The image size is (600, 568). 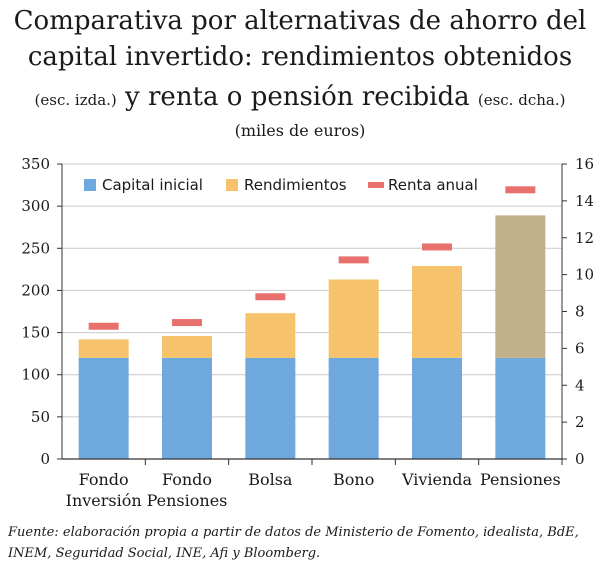 I want to click on left-tick-label: 50, so click(x=40, y=417).